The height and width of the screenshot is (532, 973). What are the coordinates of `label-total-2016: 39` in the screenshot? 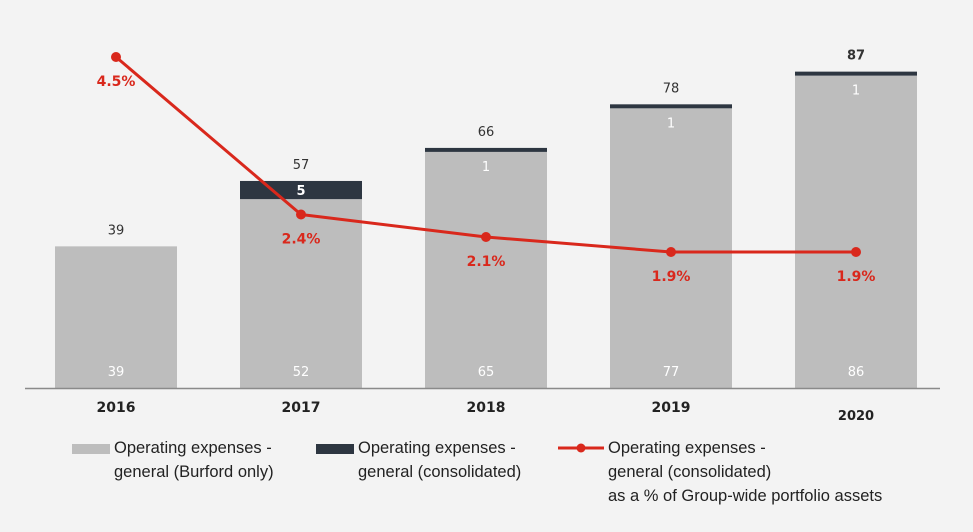 It's located at (116, 230).